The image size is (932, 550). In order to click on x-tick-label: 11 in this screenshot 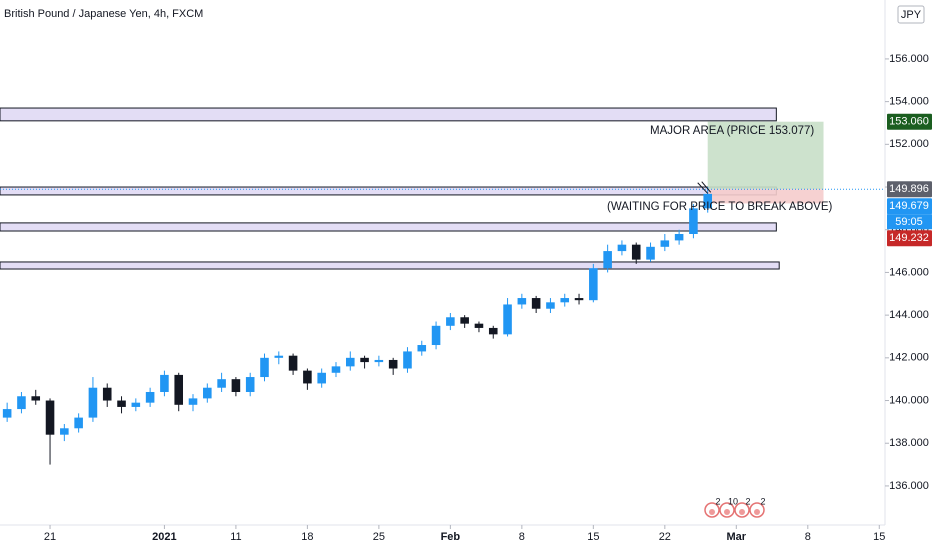, I will do `click(235, 537)`.